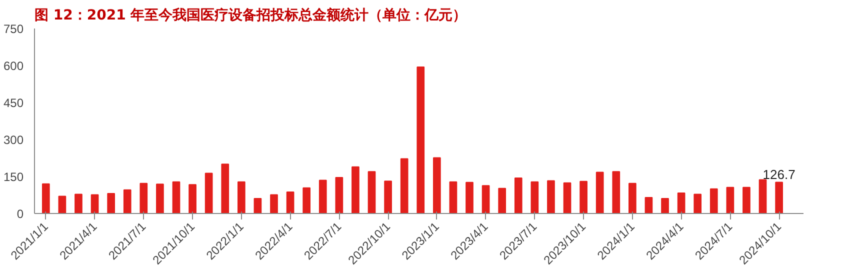 The height and width of the screenshot is (275, 843). Describe the element at coordinates (13, 103) in the screenshot. I see `y-tick-label: 450` at that location.